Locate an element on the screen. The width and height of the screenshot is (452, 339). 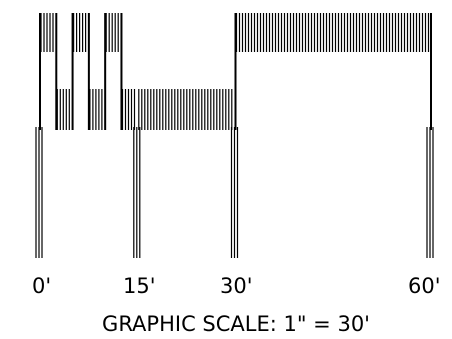
tick-label-0: 0' is located at coordinates (41, 286).